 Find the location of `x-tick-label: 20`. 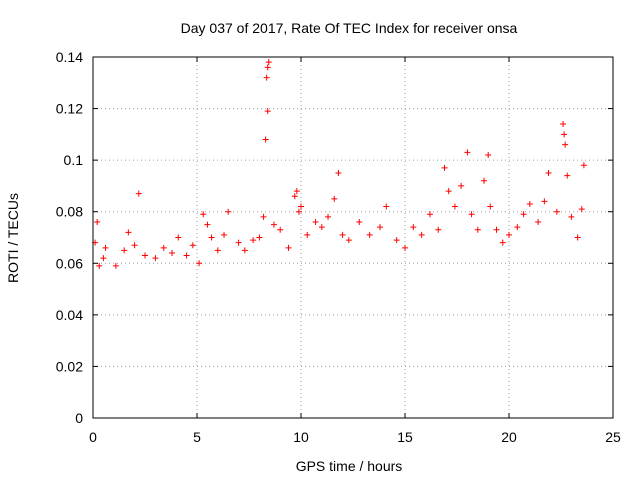

x-tick-label: 20 is located at coordinates (509, 437).